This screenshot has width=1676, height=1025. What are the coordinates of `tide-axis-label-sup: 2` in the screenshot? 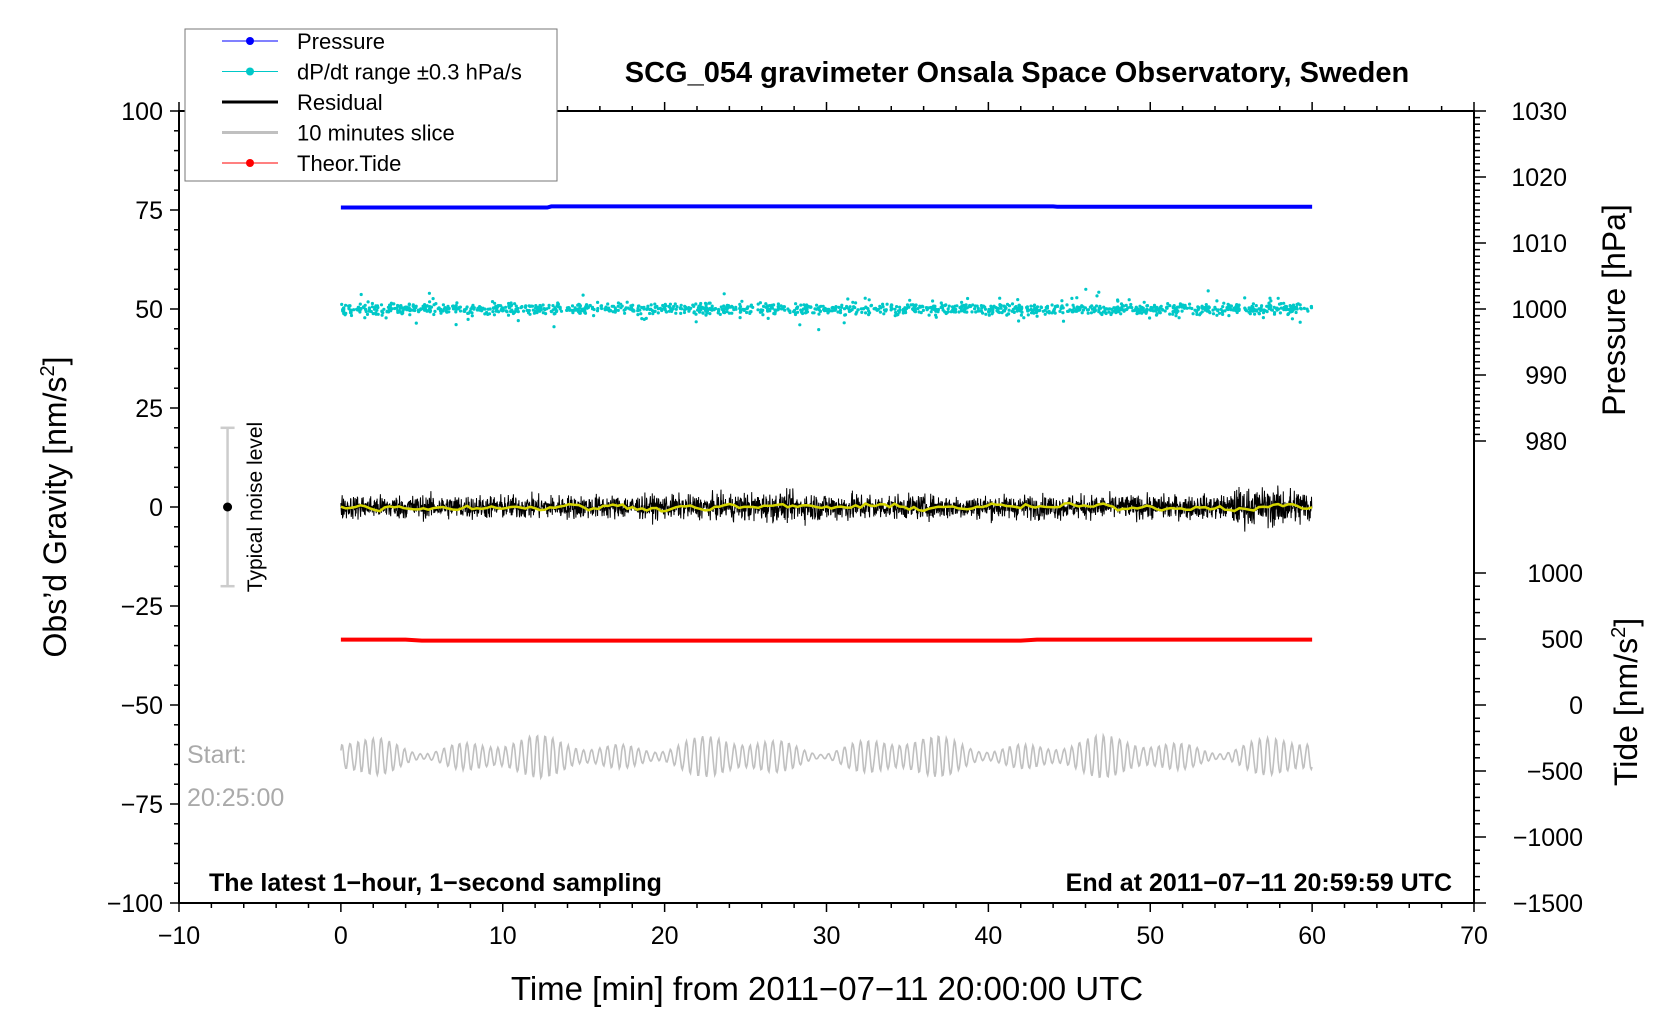 It's located at (1619, 632).